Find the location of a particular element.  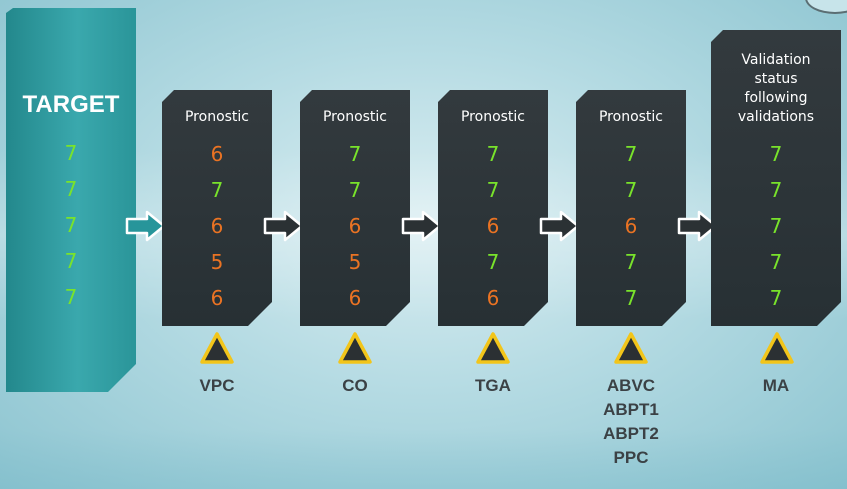

stage-label-group: VPC is located at coordinates (217, 386).